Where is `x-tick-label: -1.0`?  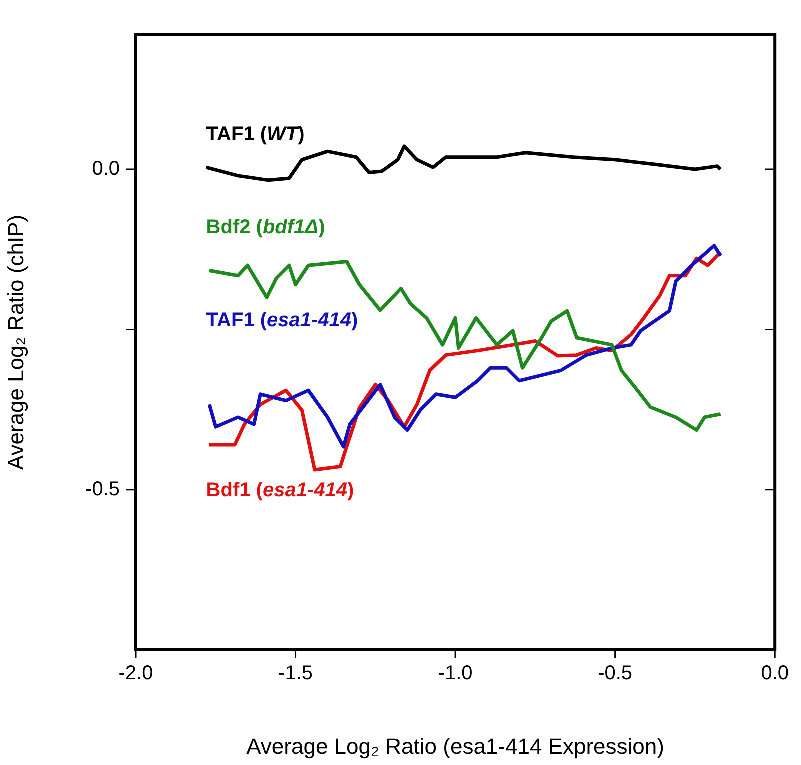 x-tick-label: -1.0 is located at coordinates (455, 673).